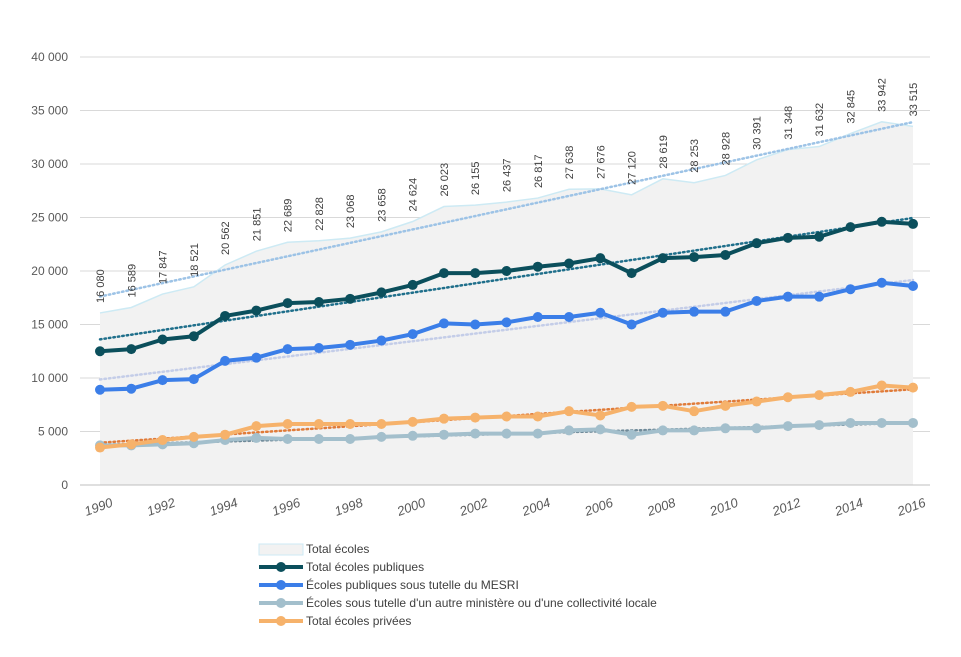 The image size is (961, 657). What do you see at coordinates (851, 107) in the screenshot?
I see `data-label: 32 845` at bounding box center [851, 107].